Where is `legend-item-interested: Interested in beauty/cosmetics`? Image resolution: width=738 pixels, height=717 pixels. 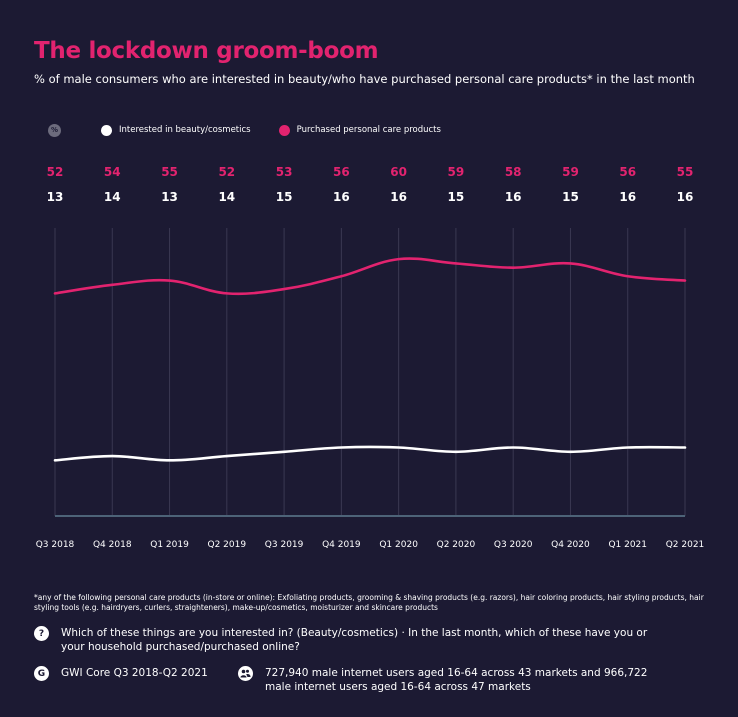 legend-item-interested: Interested in beauty/cosmetics is located at coordinates (176, 130).